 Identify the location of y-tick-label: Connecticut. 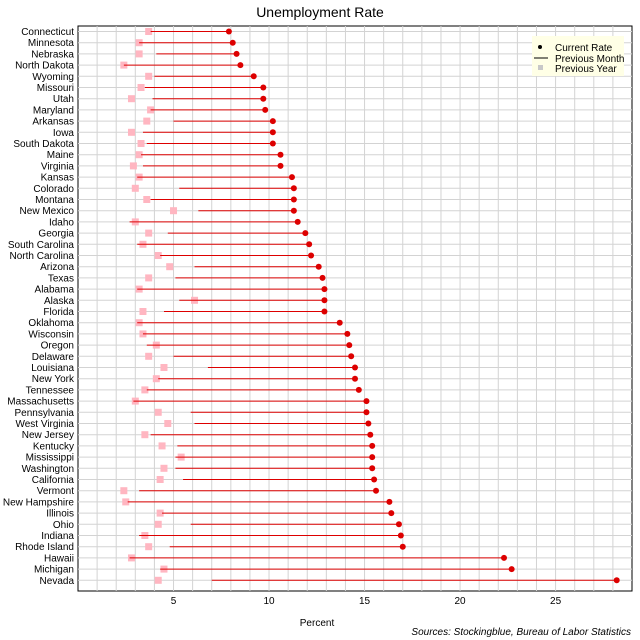
(47, 32).